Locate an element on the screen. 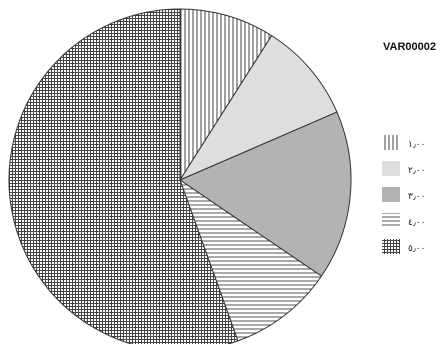 This screenshot has width=447, height=344. legend-title: VAR00002 is located at coordinates (409, 47).